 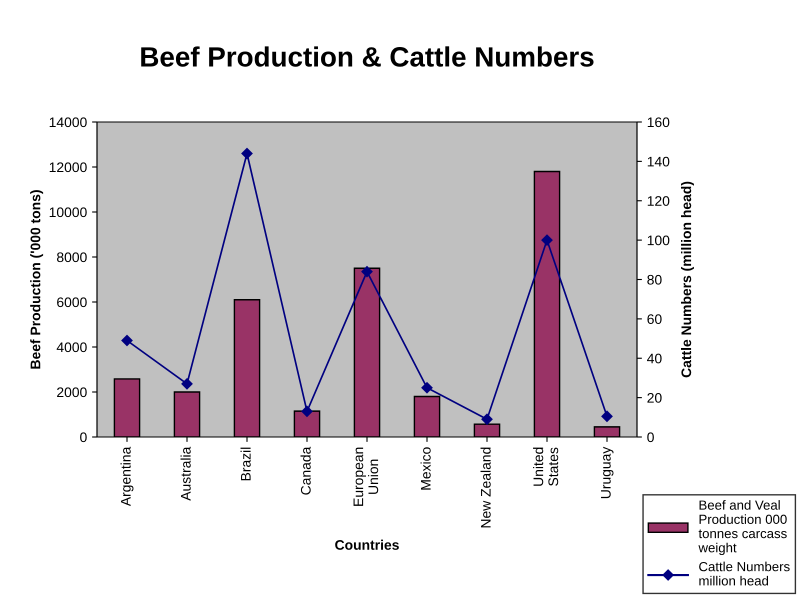 What do you see at coordinates (68, 122) in the screenshot?
I see `y-tick-label: 14000` at bounding box center [68, 122].